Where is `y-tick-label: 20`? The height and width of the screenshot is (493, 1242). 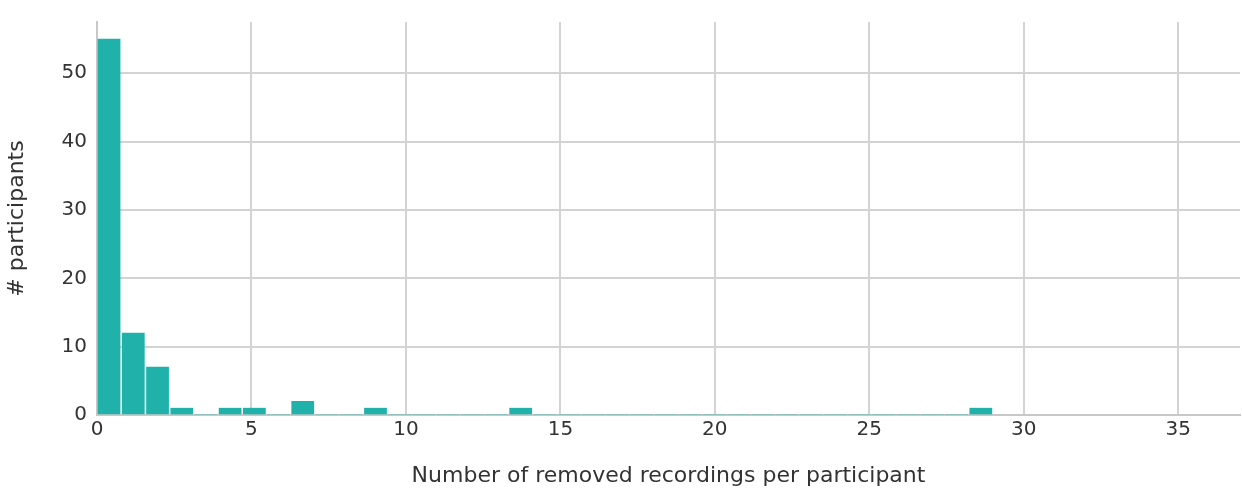 y-tick-label: 20 is located at coordinates (74, 276).